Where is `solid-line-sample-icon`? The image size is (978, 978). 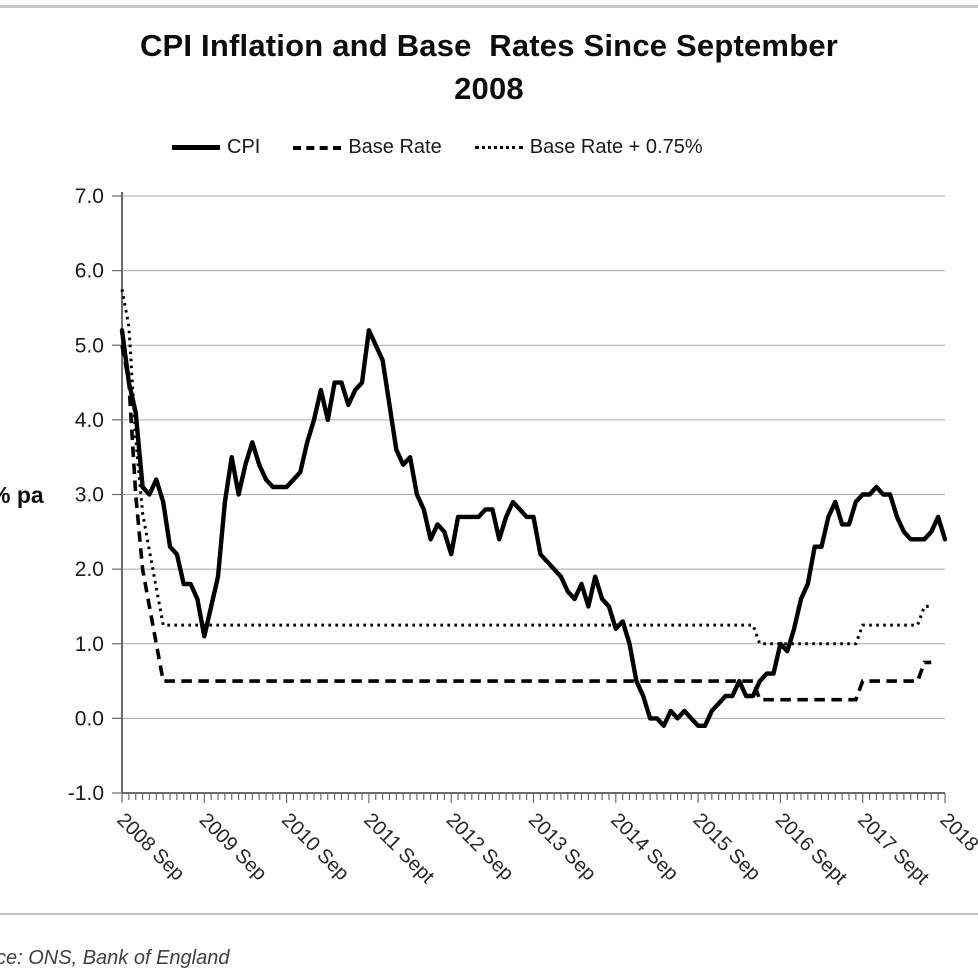 solid-line-sample-icon is located at coordinates (196, 147).